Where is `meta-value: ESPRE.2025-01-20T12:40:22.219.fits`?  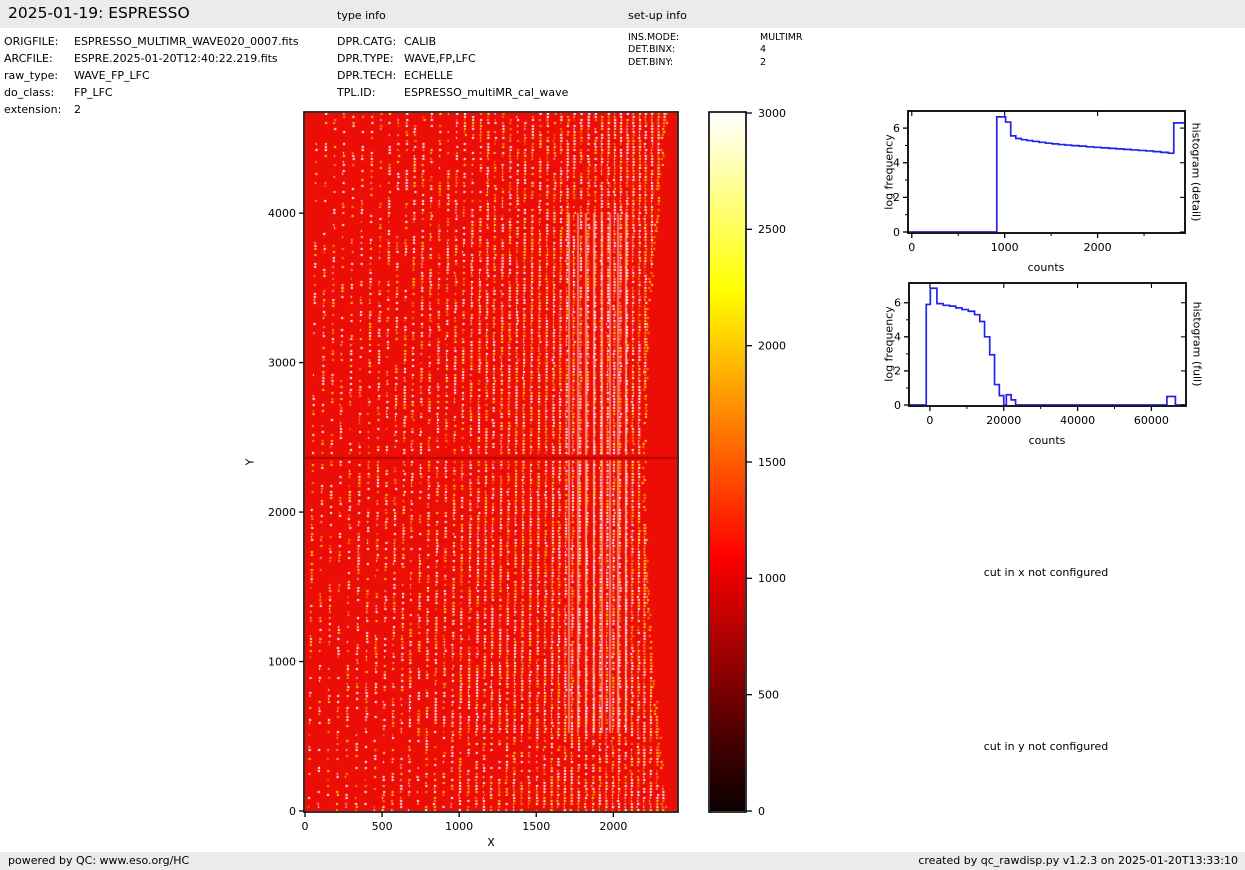 meta-value: ESPRE.2025-01-20T12:40:22.219.fits is located at coordinates (176, 58).